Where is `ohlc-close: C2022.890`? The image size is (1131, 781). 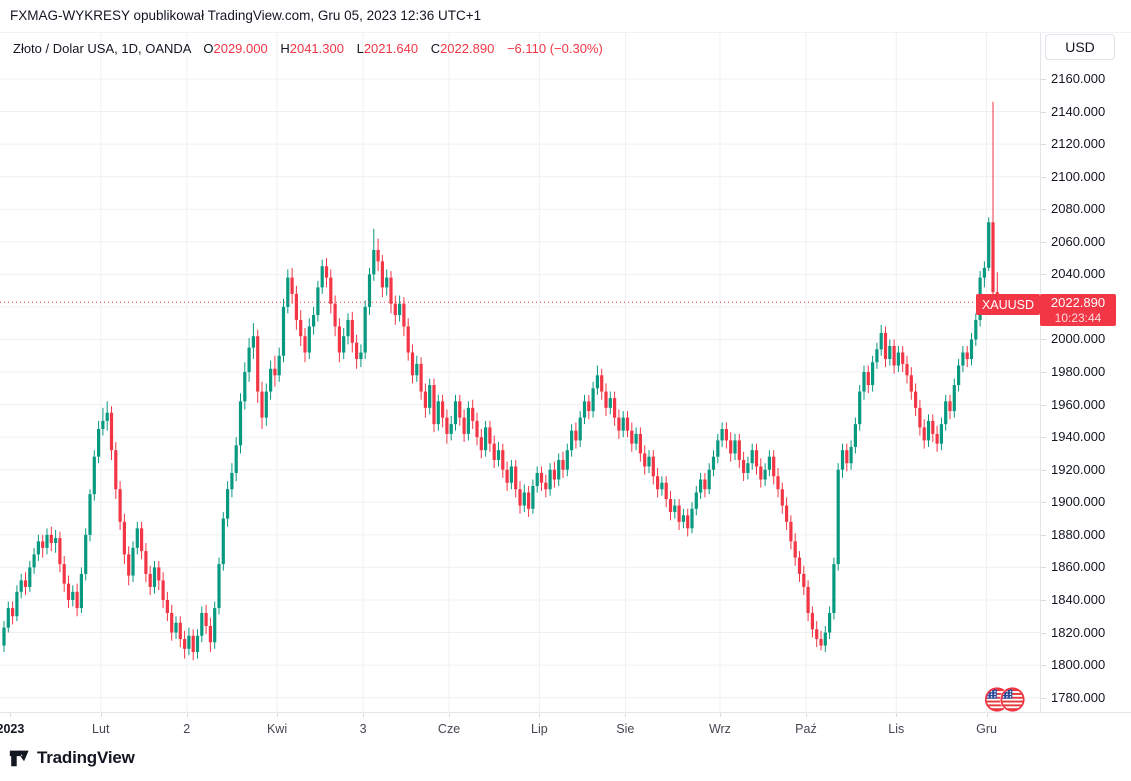
ohlc-close: C2022.890 is located at coordinates (462, 48).